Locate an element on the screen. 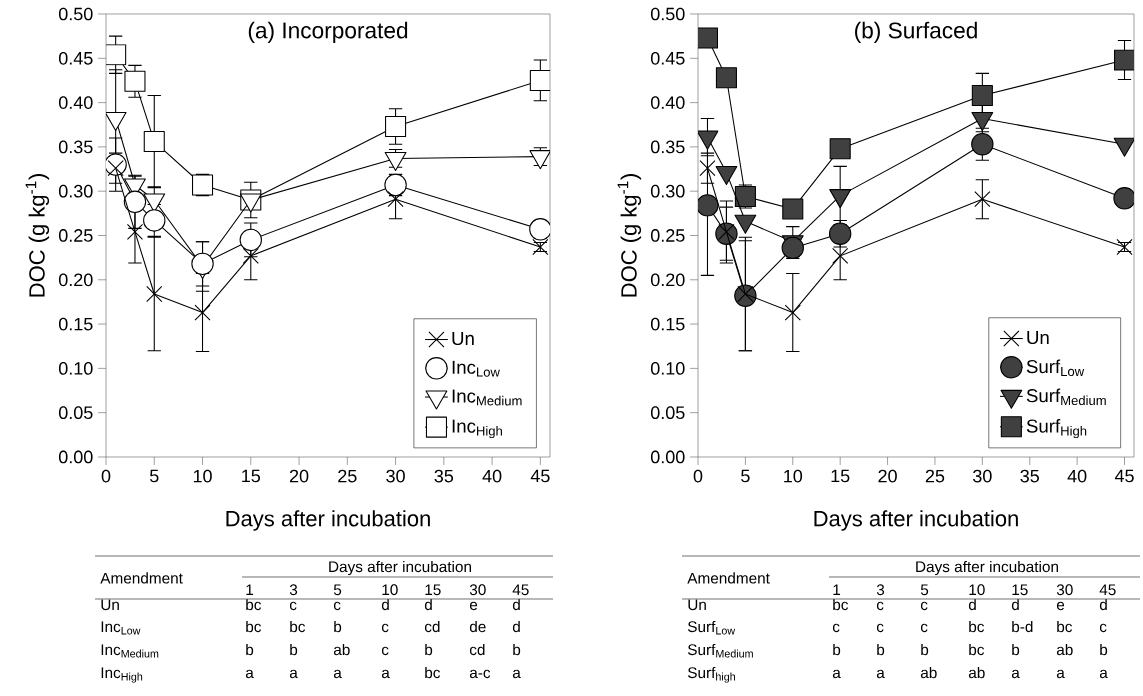 The height and width of the screenshot is (696, 1143). y-tick-label: 0.00 is located at coordinates (75, 457).